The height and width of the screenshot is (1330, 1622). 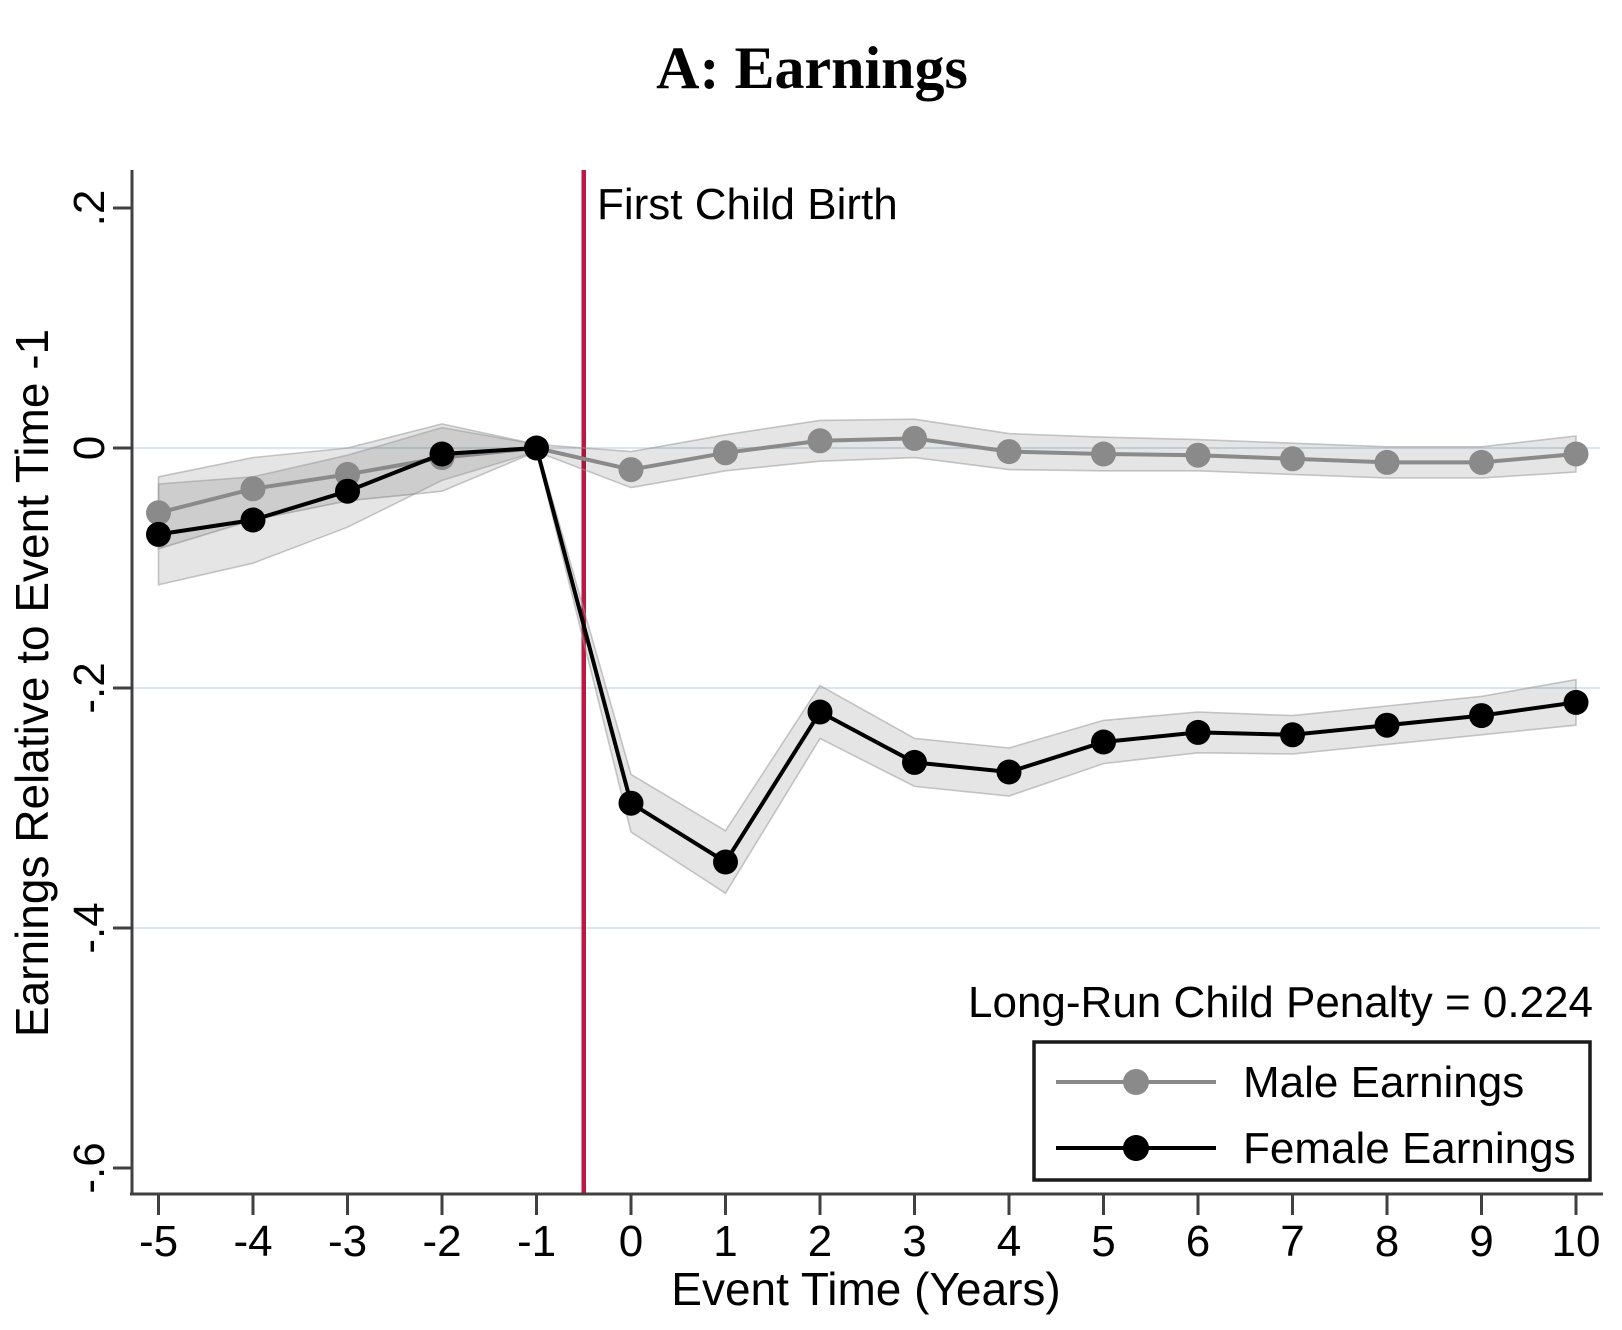 I want to click on x-tick-label--4: -4, so click(x=252, y=1241).